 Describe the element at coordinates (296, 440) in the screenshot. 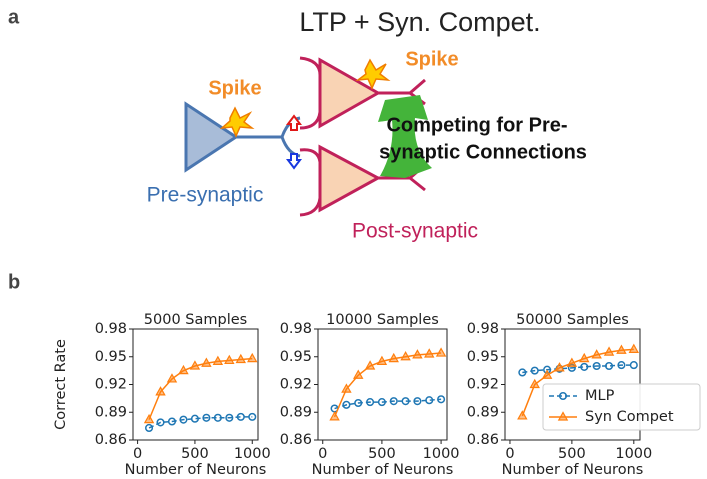

I see `y-tick-label: 0.86` at that location.